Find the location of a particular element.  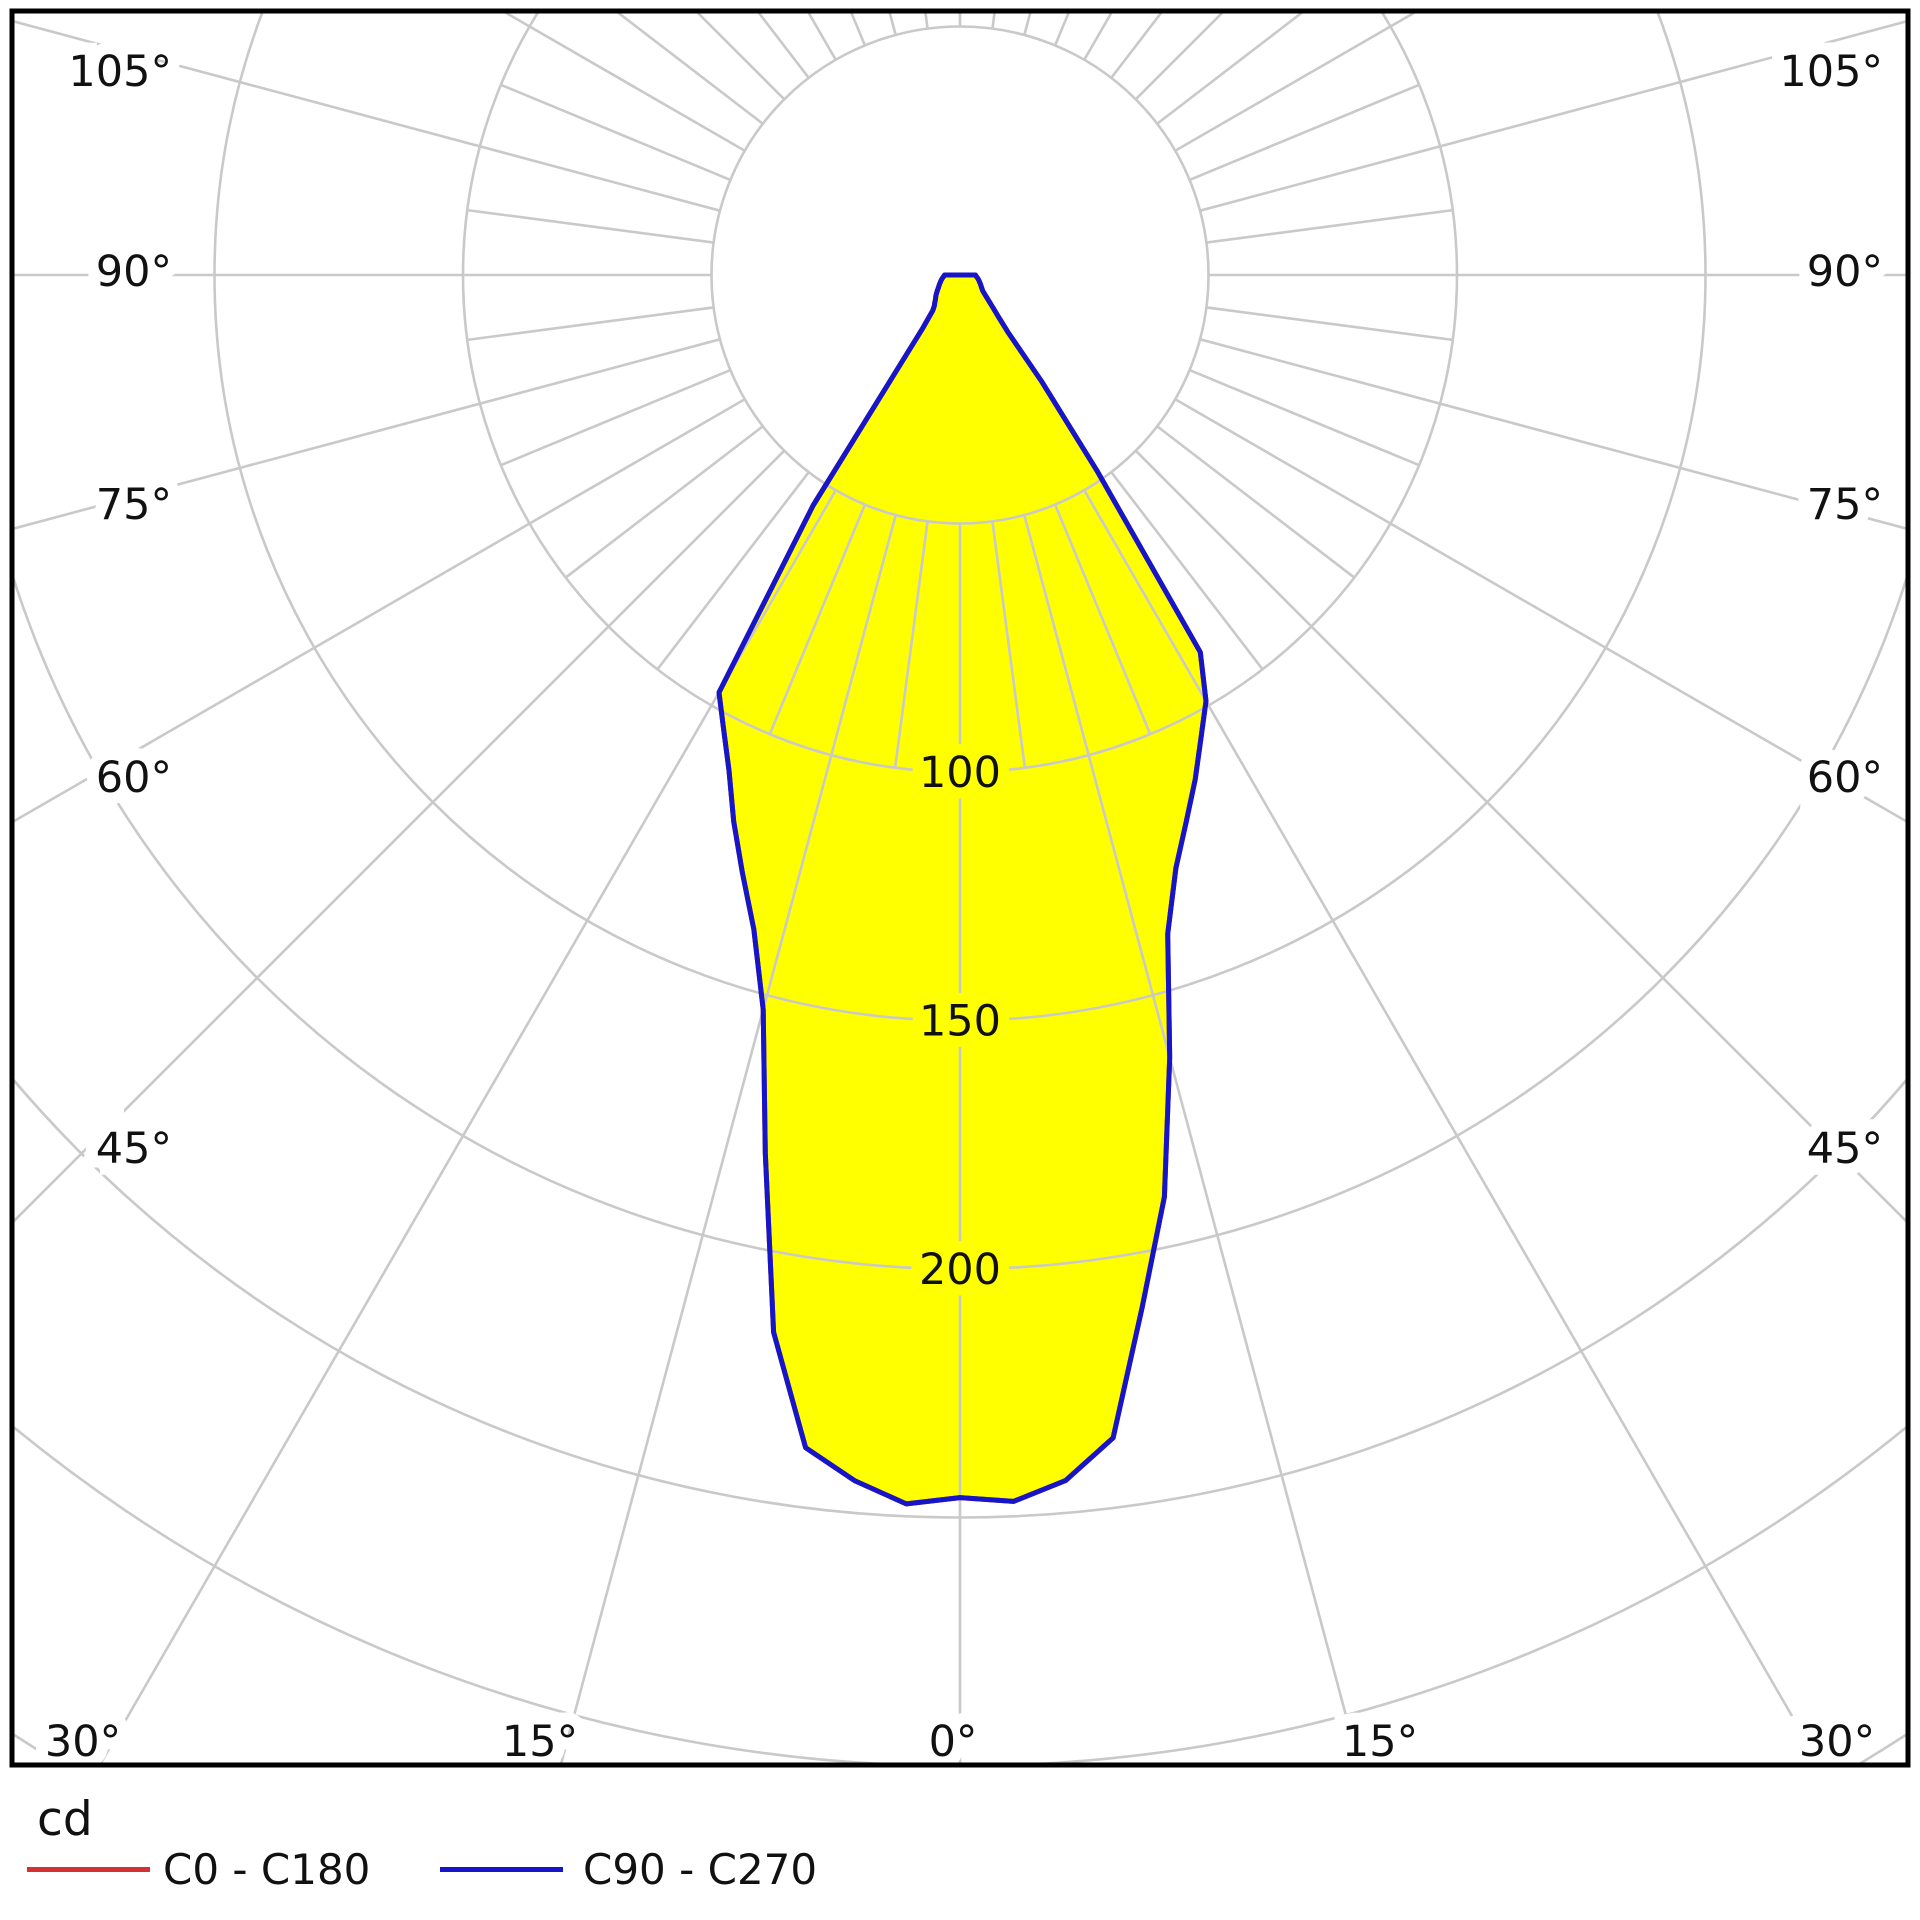

angle-label-left-75: 75° is located at coordinates (134, 505).